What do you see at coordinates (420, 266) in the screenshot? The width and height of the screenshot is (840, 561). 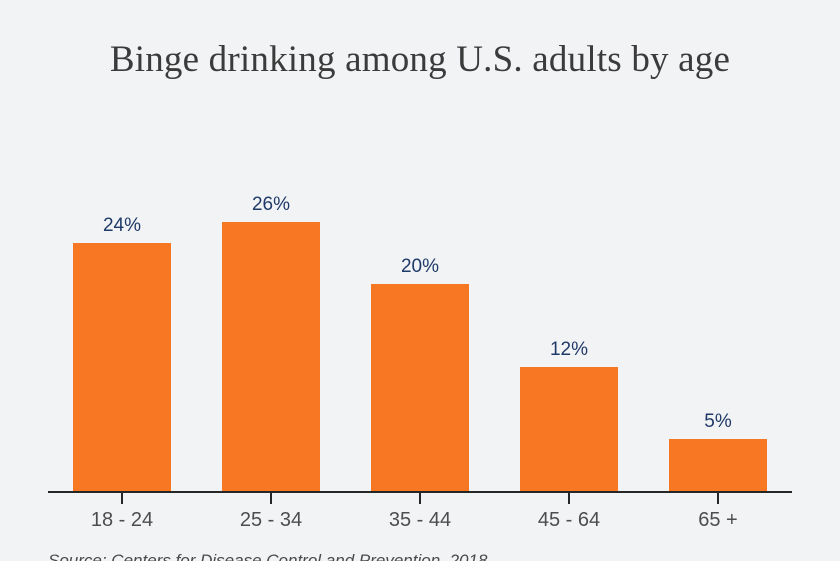 I see `bar-value-label: 20%` at bounding box center [420, 266].